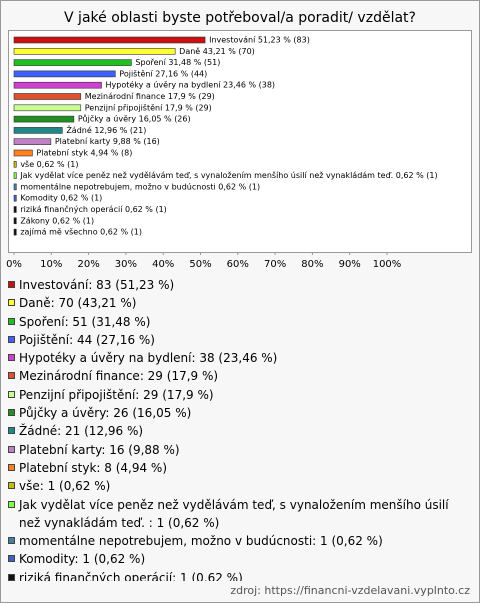  I want to click on legend-label: riziká finančných operácií: 1 (0,62 %), so click(131, 575).